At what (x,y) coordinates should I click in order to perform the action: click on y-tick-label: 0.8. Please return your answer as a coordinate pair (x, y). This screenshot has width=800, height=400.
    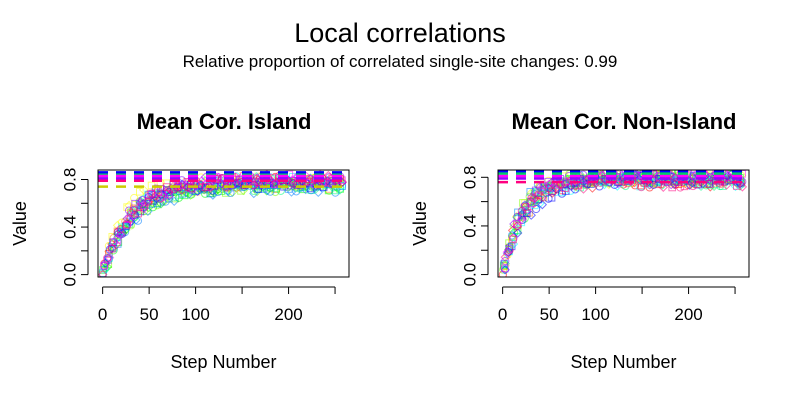
    Looking at the image, I should click on (470, 177).